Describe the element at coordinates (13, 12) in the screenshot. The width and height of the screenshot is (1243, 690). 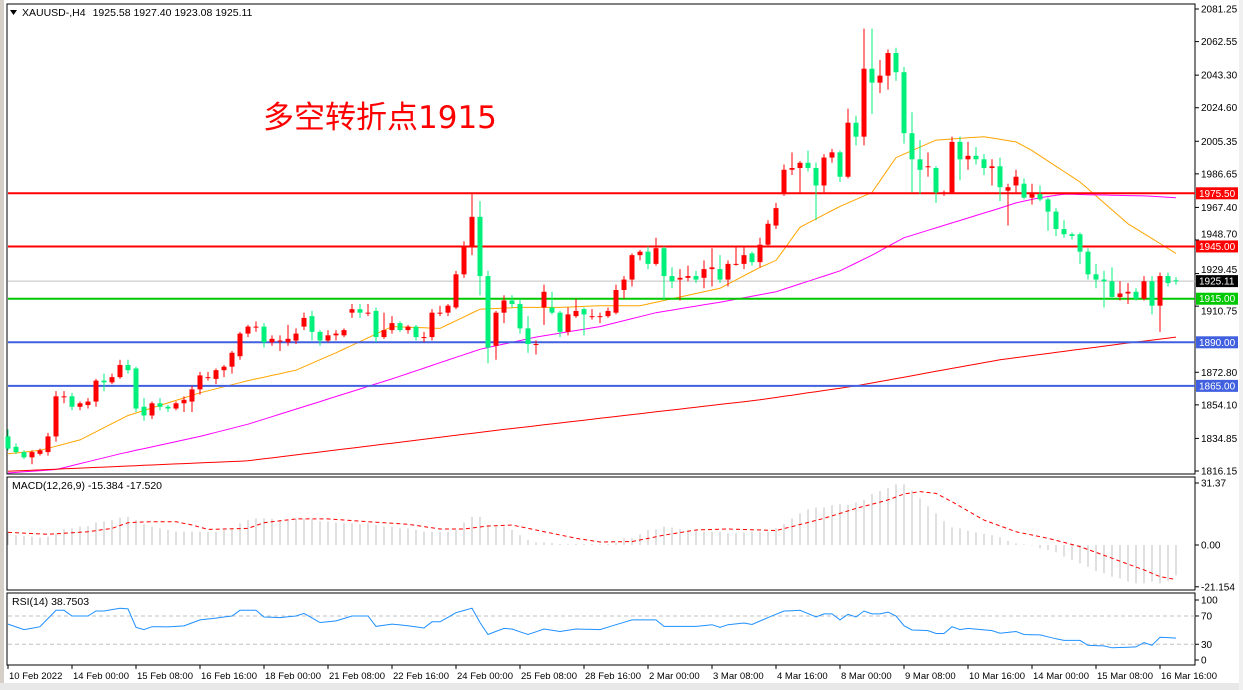
I see `triangle-down-icon` at that location.